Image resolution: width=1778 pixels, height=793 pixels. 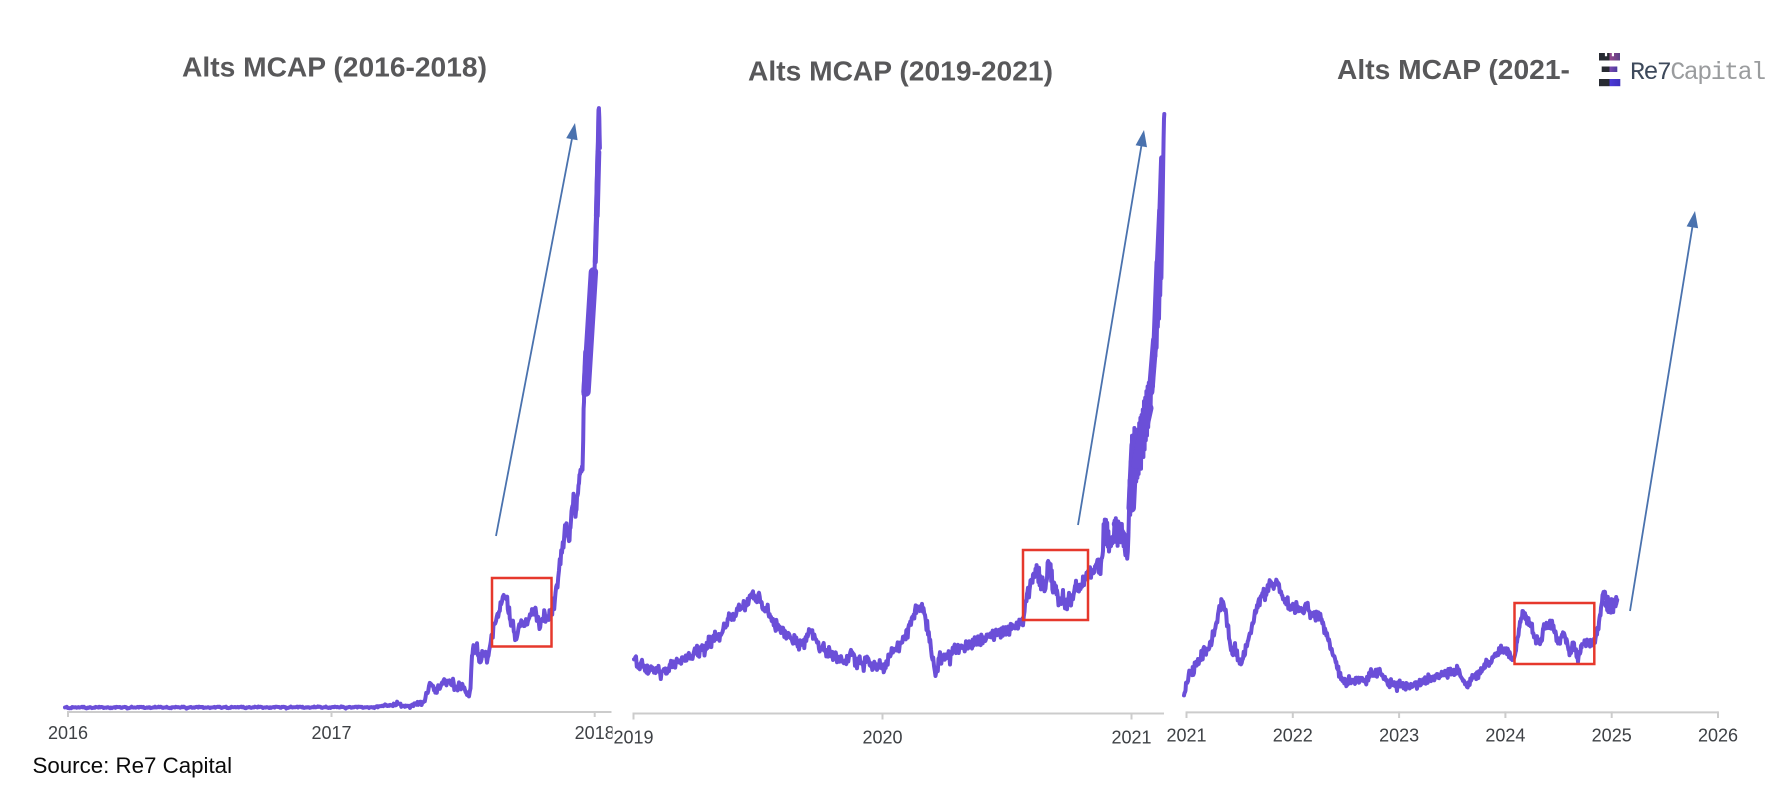 I want to click on svg-text: 2016, so click(x=68, y=733).